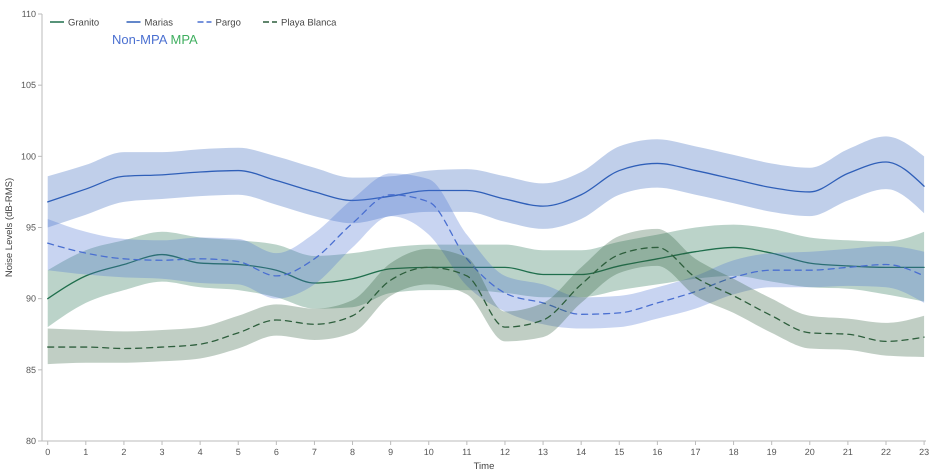 Image resolution: width=938 pixels, height=475 pixels. I want to click on y-tick-label: 90, so click(31, 299).